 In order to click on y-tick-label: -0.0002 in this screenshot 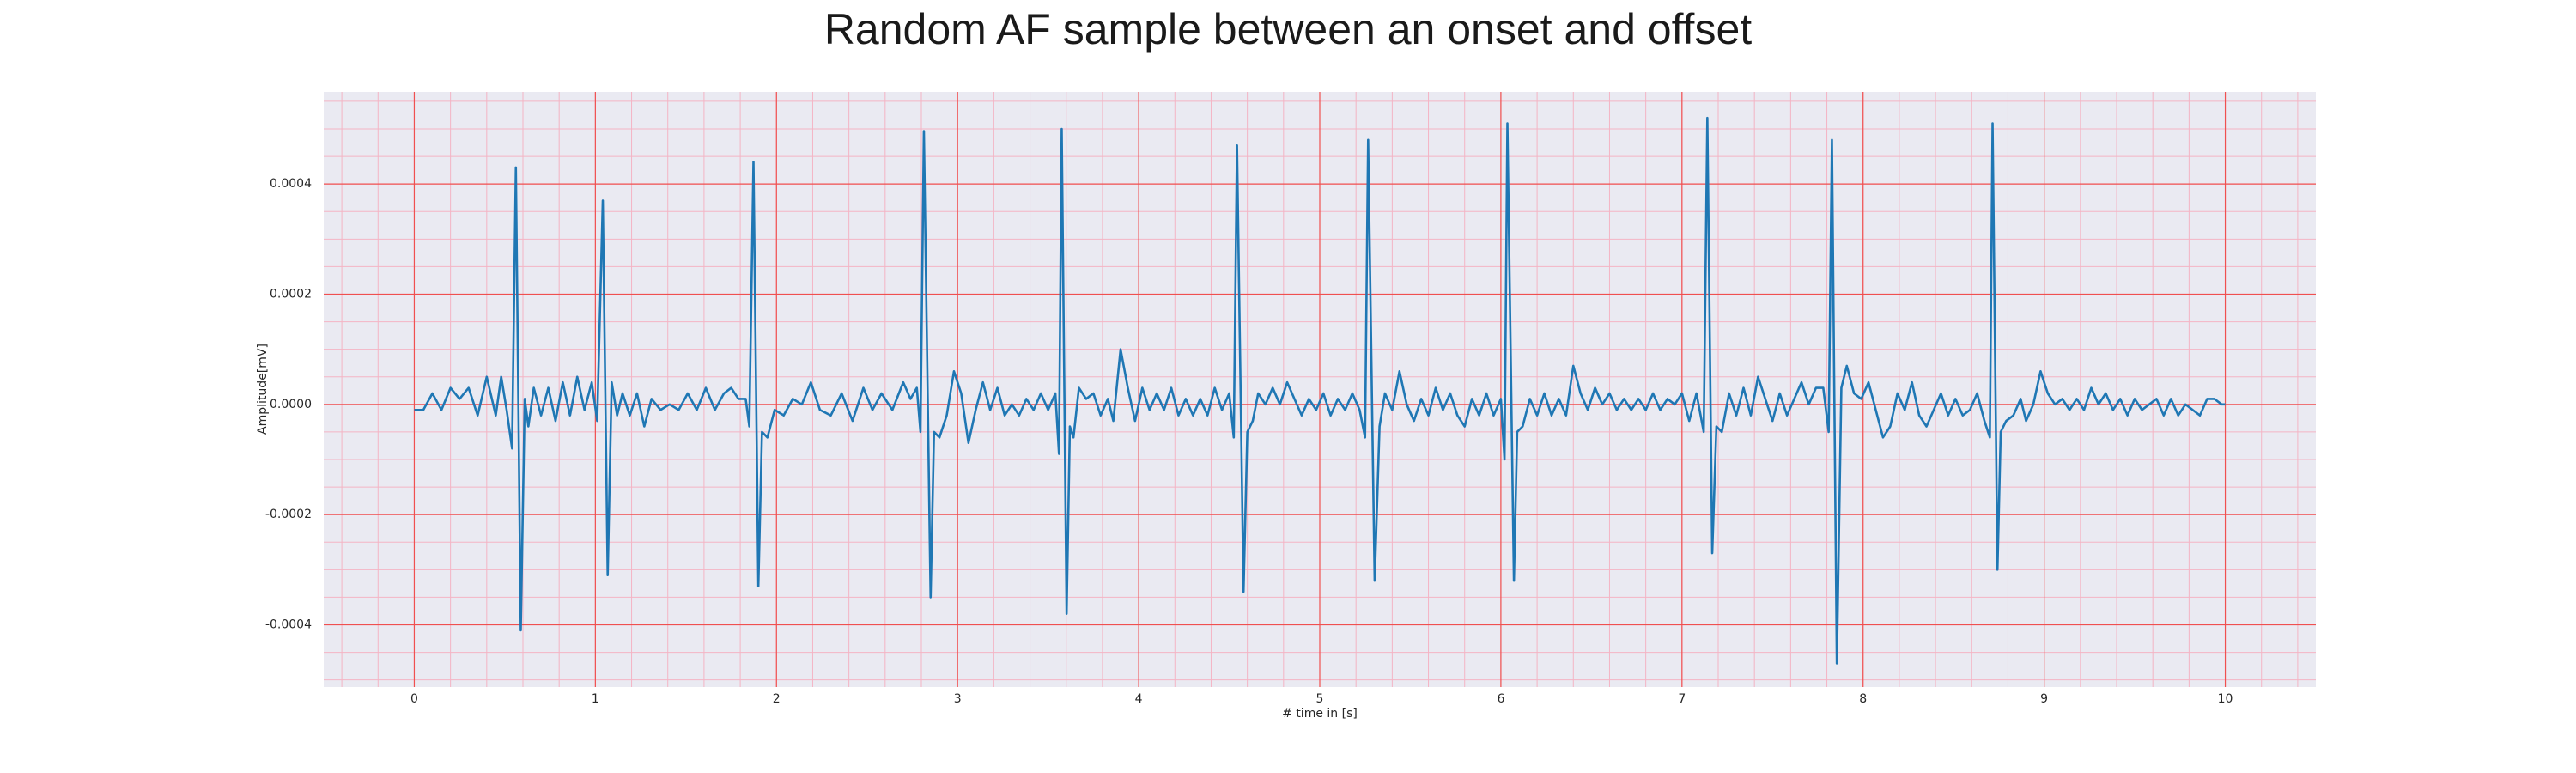, I will do `click(289, 514)`.